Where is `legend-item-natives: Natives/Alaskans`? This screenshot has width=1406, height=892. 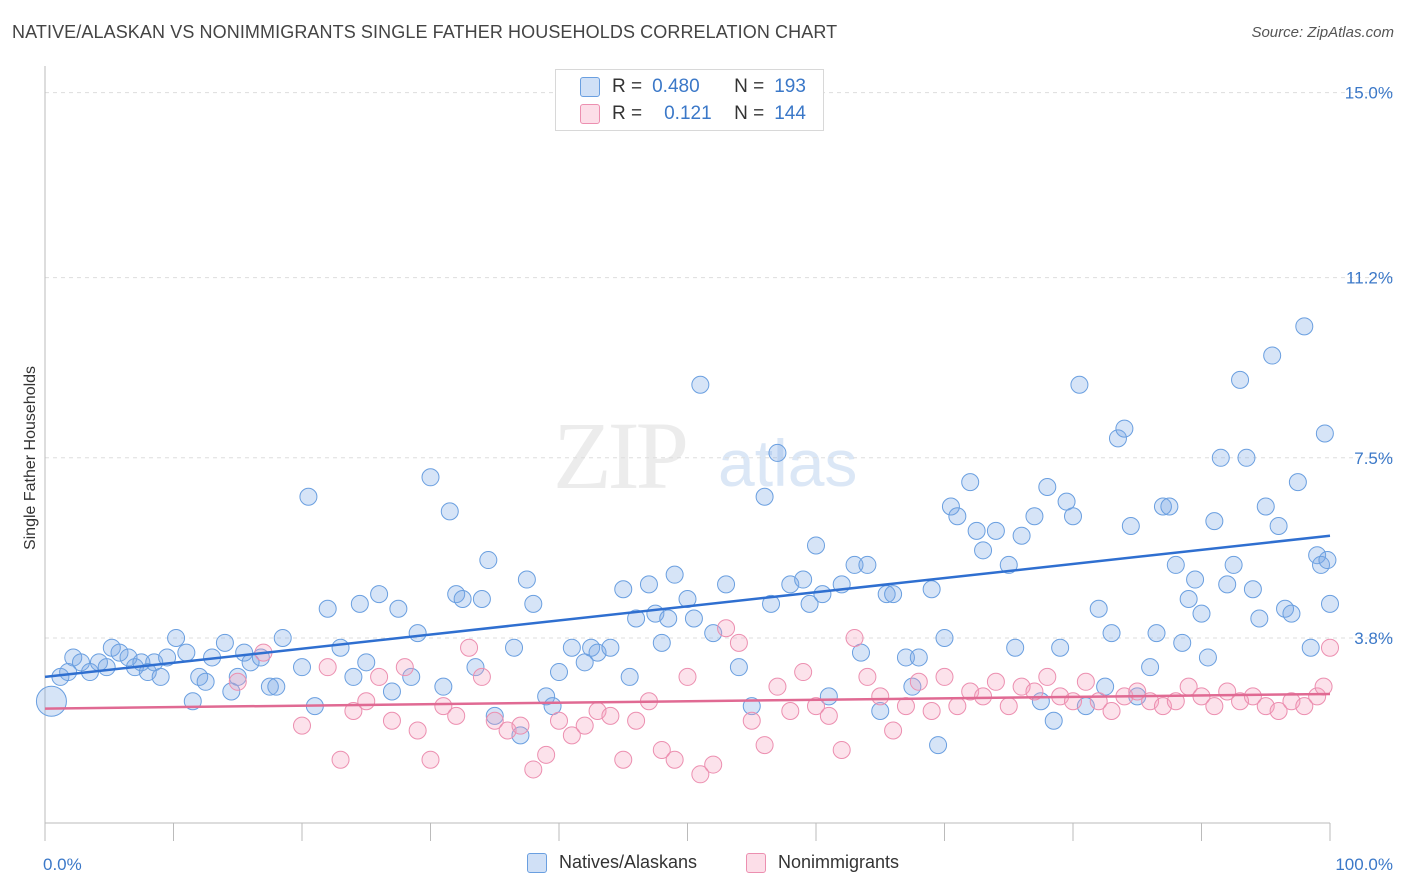
legend-item-natives: Natives/Alaskans is located at coordinates (612, 862).